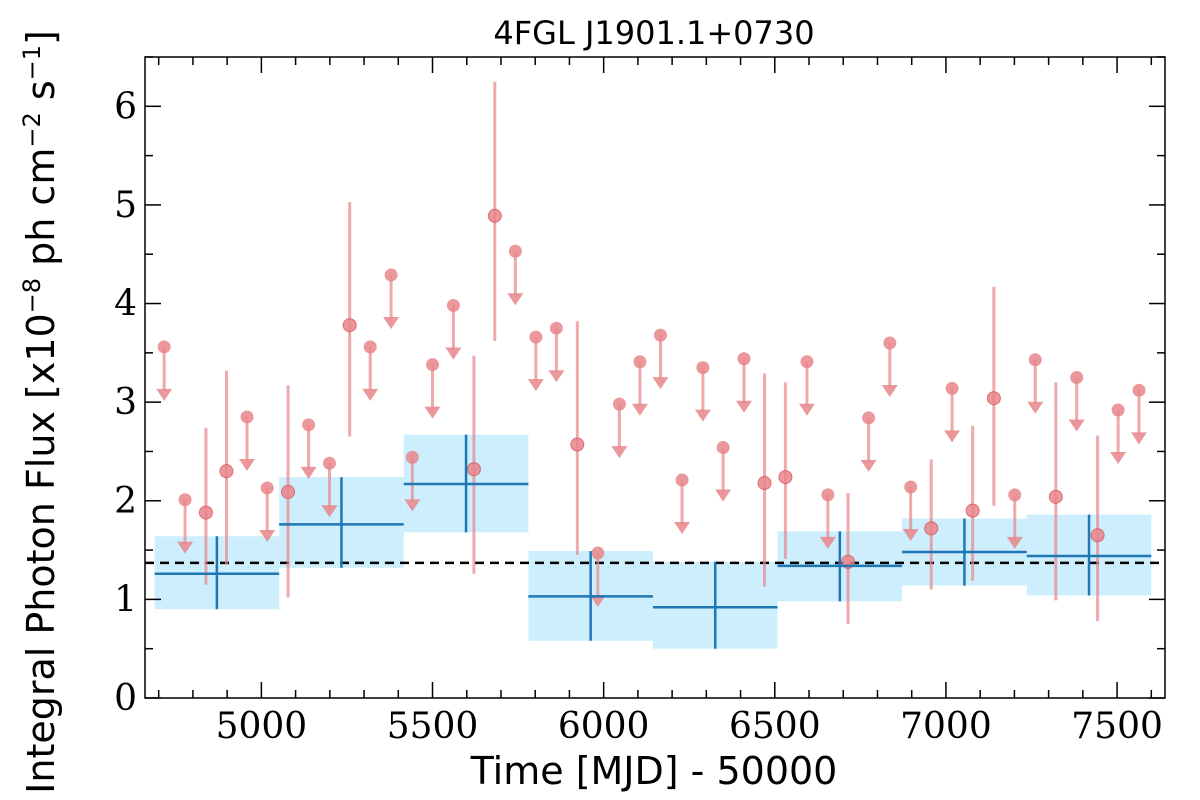 The image size is (1200, 800). I want to click on y-axis-label-exponent: −2, so click(32, 129).